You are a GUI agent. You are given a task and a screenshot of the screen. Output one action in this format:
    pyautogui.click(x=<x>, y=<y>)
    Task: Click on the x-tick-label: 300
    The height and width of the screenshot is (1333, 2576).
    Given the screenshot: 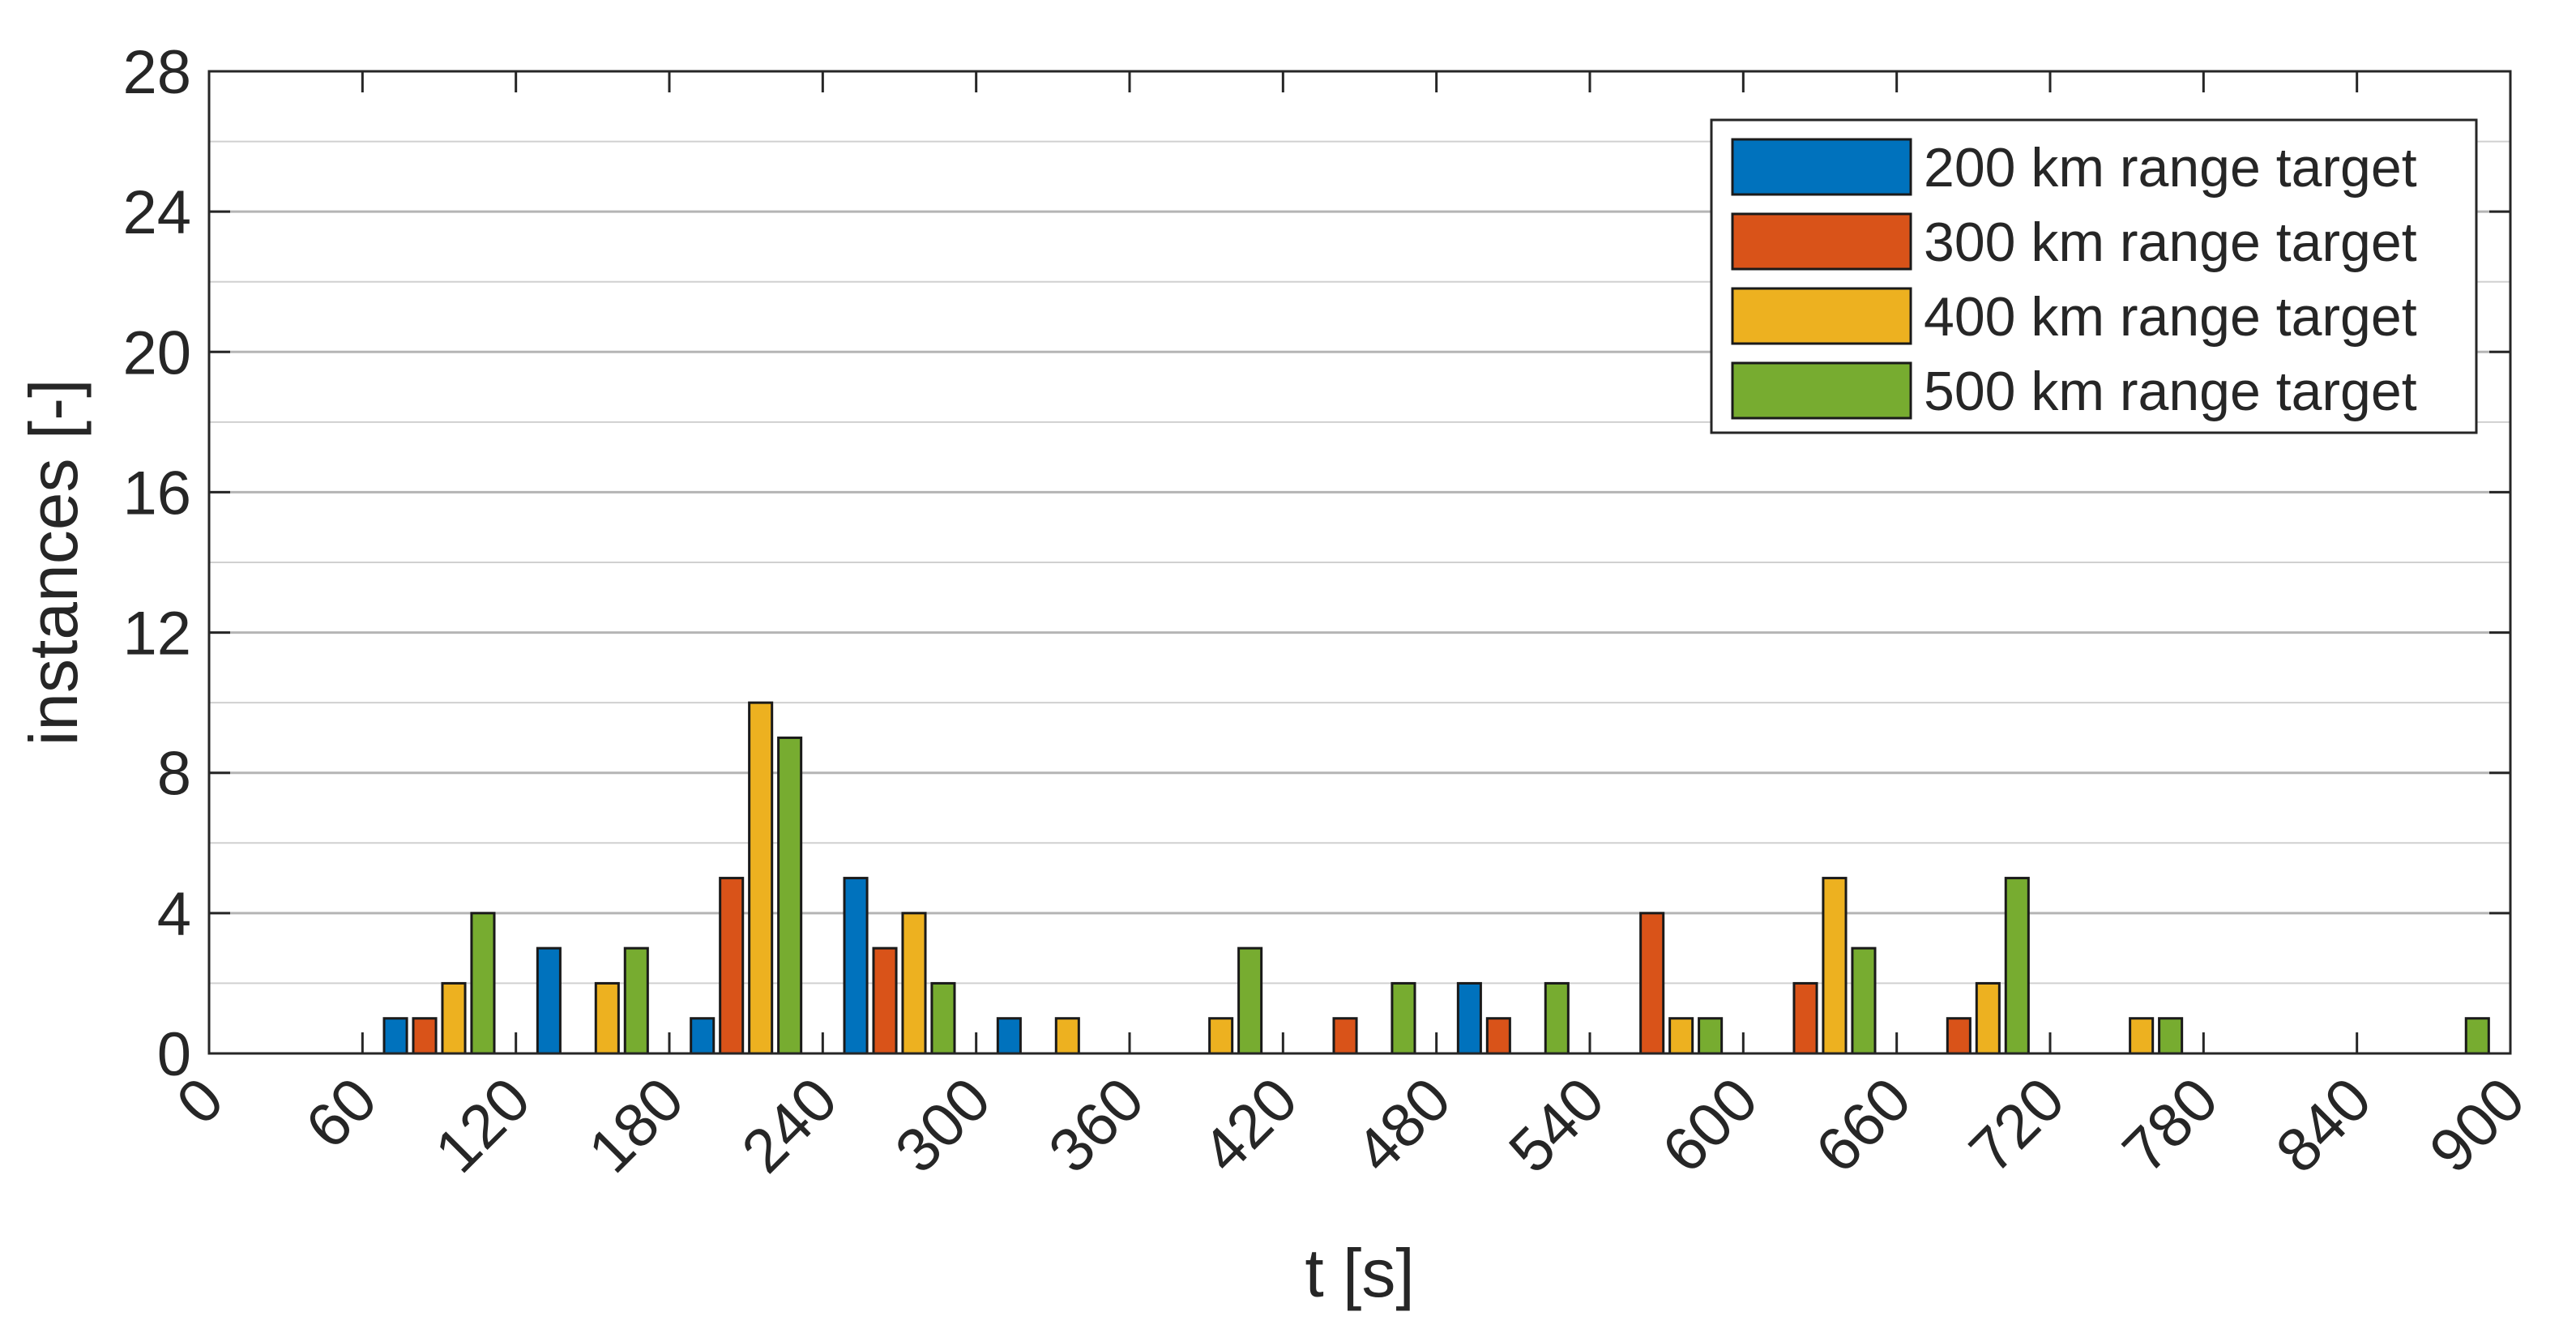 What is the action you would take?
    pyautogui.click(x=943, y=1125)
    